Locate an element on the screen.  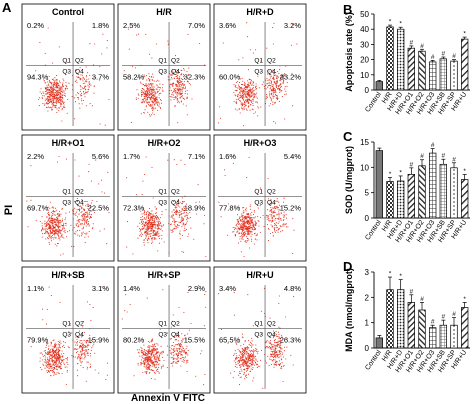
flow-plot-5-q2-percent: 7.1% is located at coordinates (196, 156).